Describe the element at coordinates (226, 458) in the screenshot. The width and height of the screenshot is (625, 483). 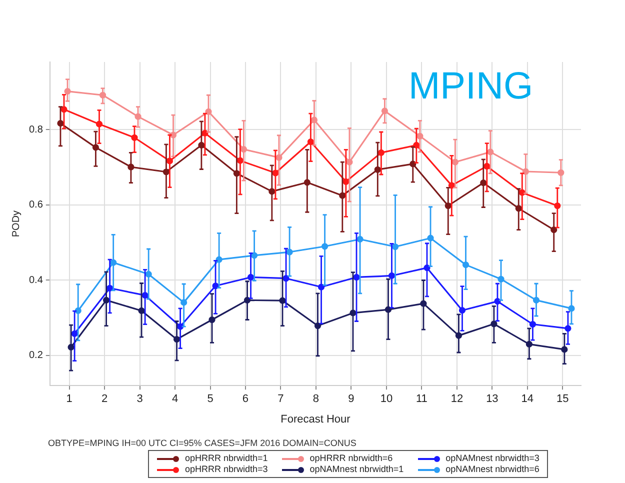
I see `legend-label: opHRRR nbrwidth=1` at that location.